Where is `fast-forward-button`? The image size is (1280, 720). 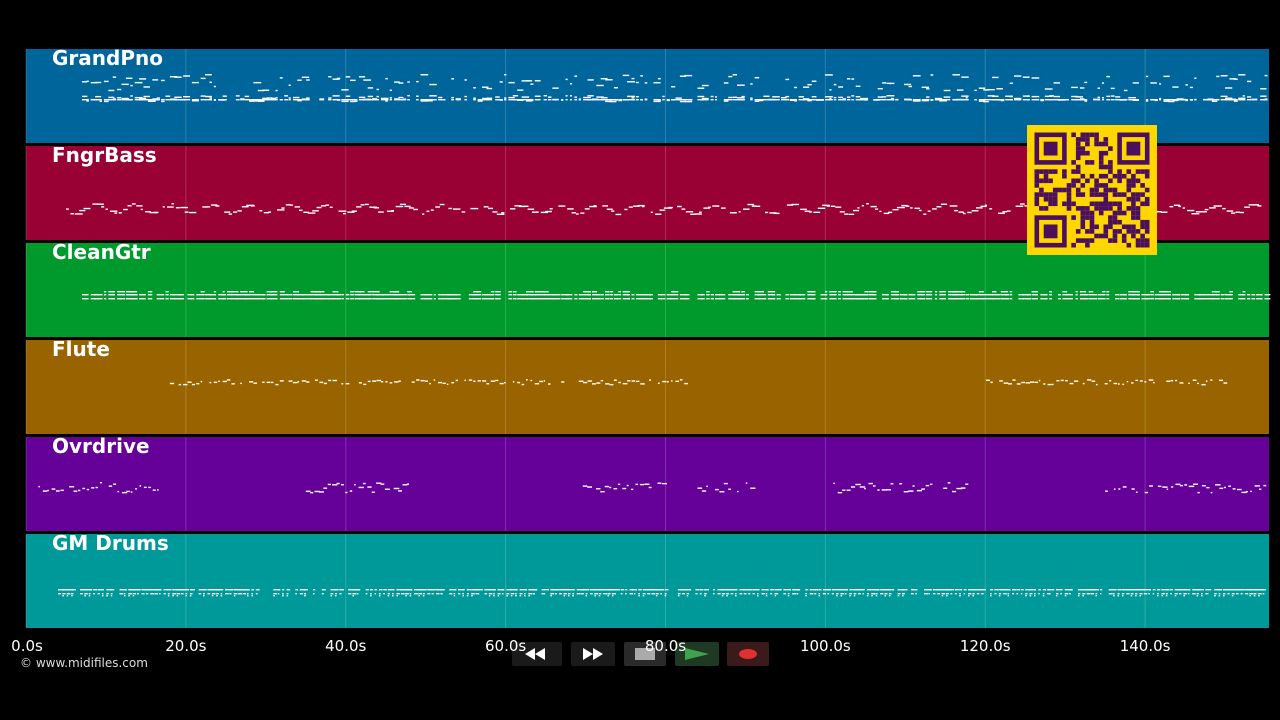
fast-forward-button is located at coordinates (593, 654).